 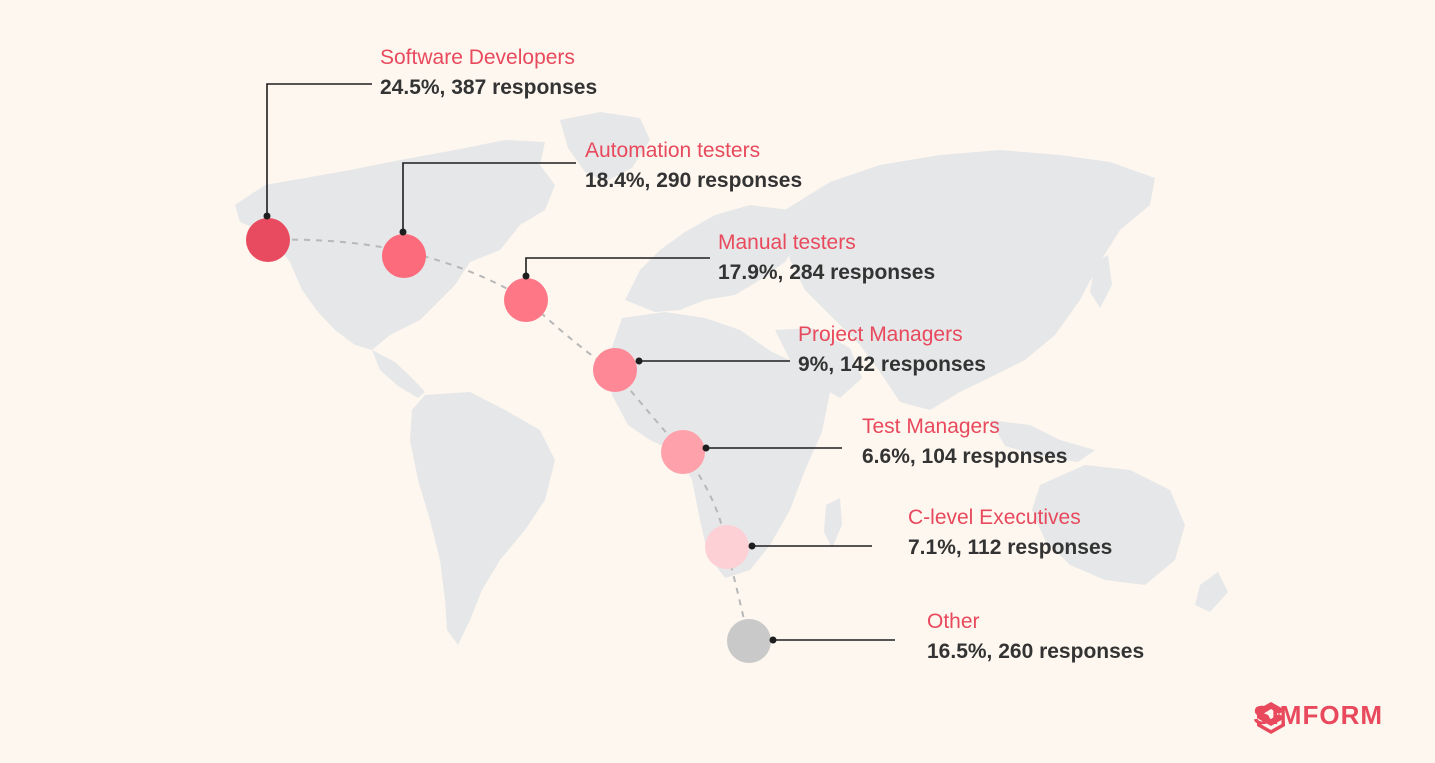 What do you see at coordinates (477, 57) in the screenshot?
I see `label-title-software-developers: Software Developers` at bounding box center [477, 57].